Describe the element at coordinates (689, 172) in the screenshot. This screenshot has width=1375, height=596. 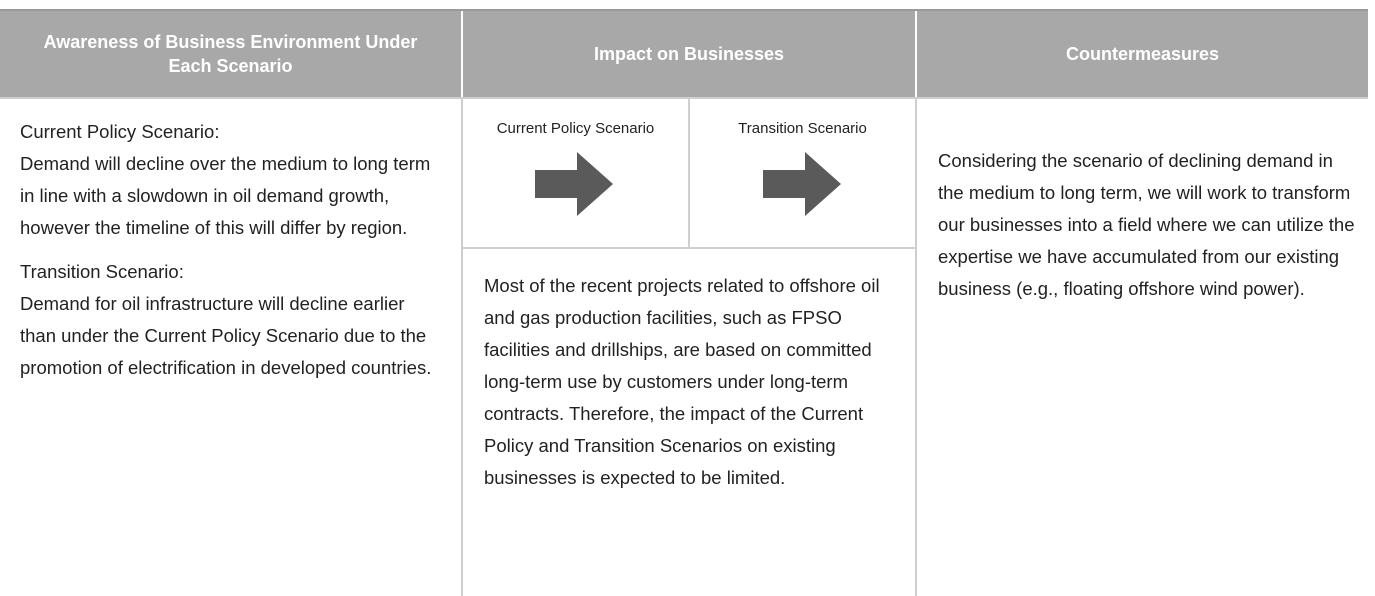
I see `sub-column-border` at that location.